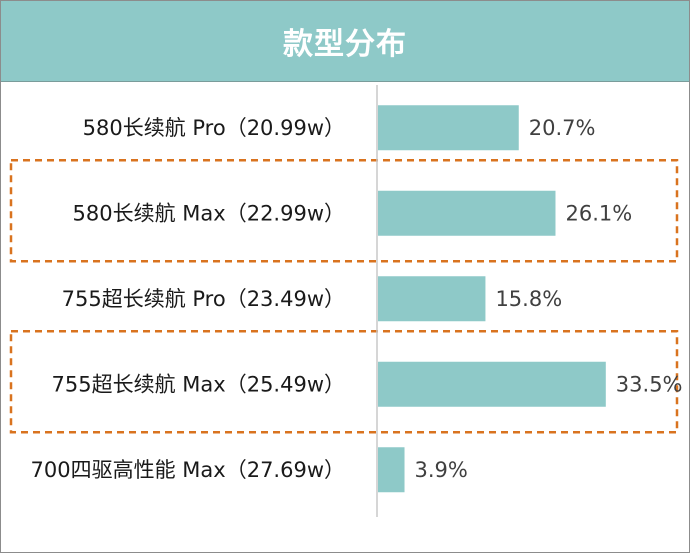  I want to click on category-label: 580长续航 Max（22.99w）, so click(209, 213).